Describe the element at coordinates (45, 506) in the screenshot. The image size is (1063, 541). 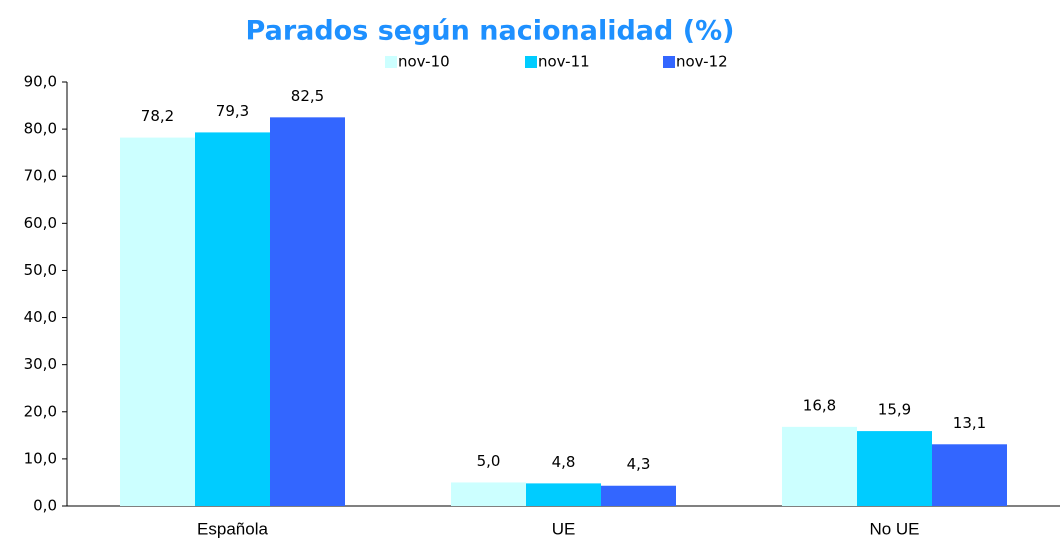
I see `y-tick-label: 0,0` at that location.